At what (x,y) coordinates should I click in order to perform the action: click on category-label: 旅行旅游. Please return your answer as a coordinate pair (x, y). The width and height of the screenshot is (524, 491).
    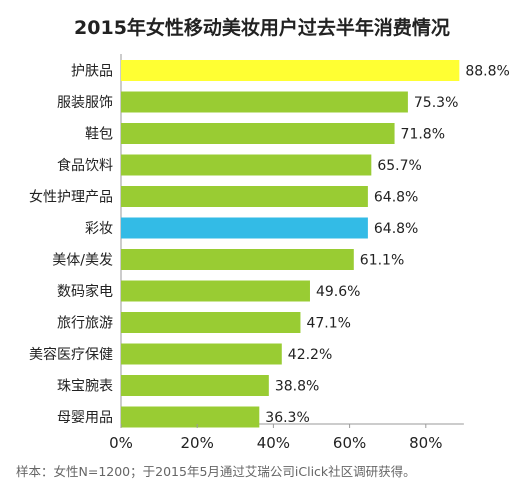
    Looking at the image, I should click on (85, 324).